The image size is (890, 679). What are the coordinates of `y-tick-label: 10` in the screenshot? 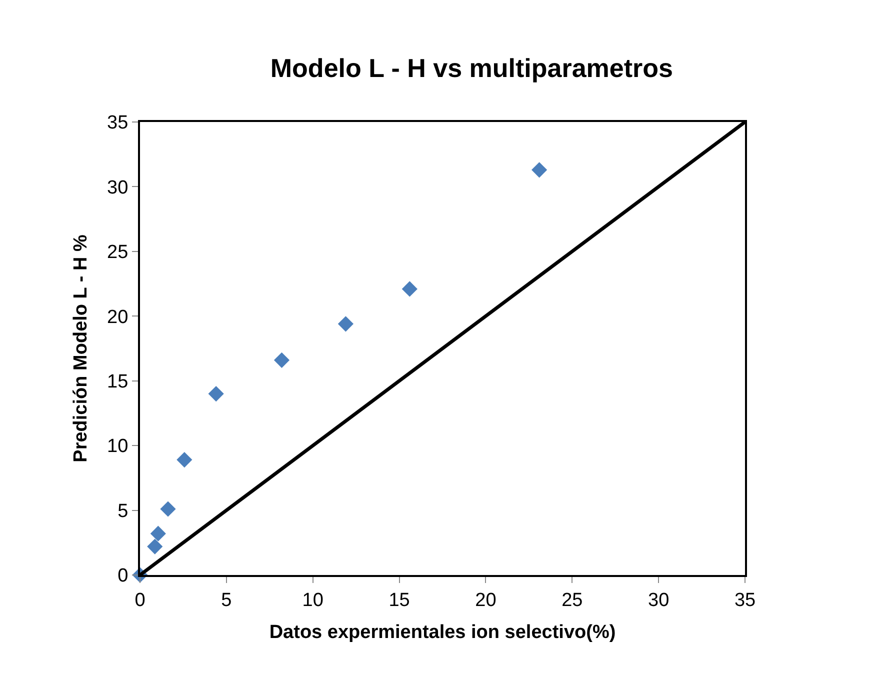 It's located at (117, 447).